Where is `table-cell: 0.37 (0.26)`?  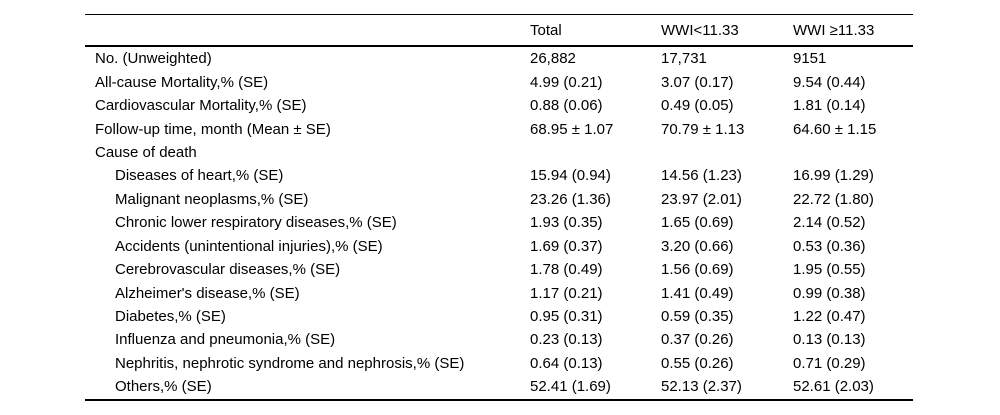 table-cell: 0.37 (0.26) is located at coordinates (697, 340).